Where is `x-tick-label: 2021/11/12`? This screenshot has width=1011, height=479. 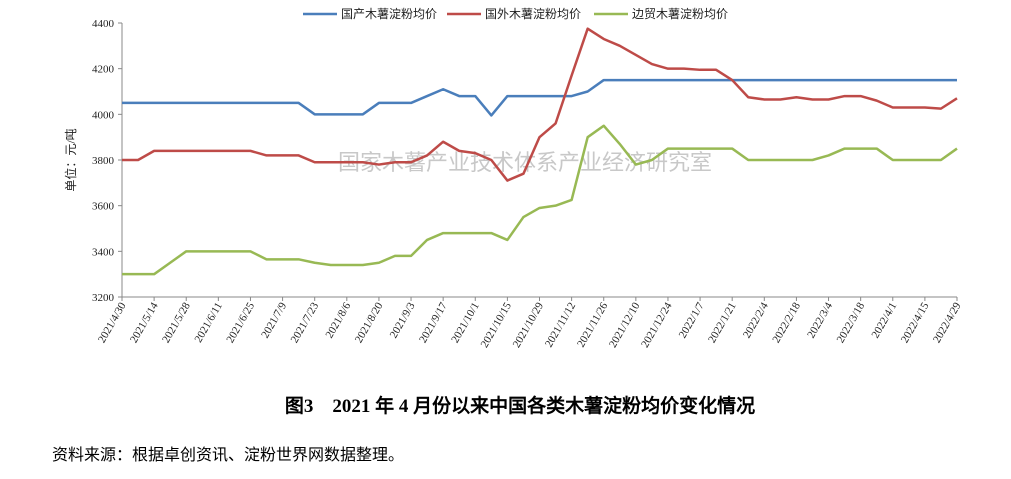
x-tick-label: 2021/11/12 is located at coordinates (560, 325).